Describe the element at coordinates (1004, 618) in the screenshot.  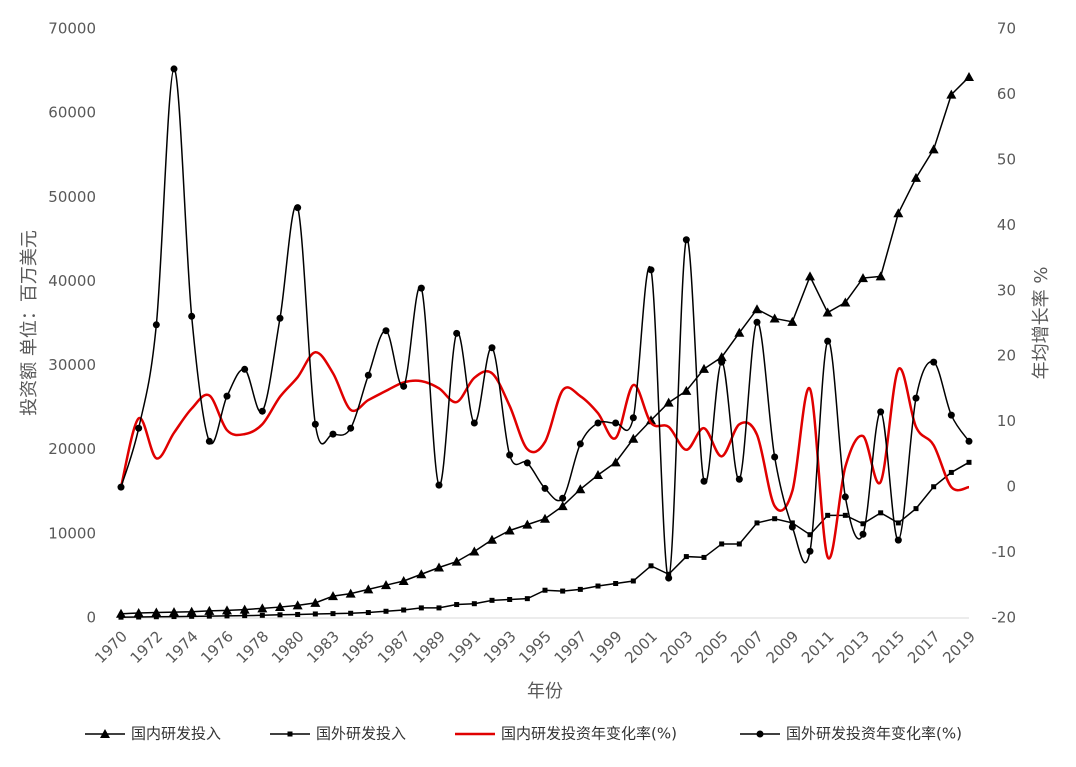
I see `y2-tick-label: -20` at that location.